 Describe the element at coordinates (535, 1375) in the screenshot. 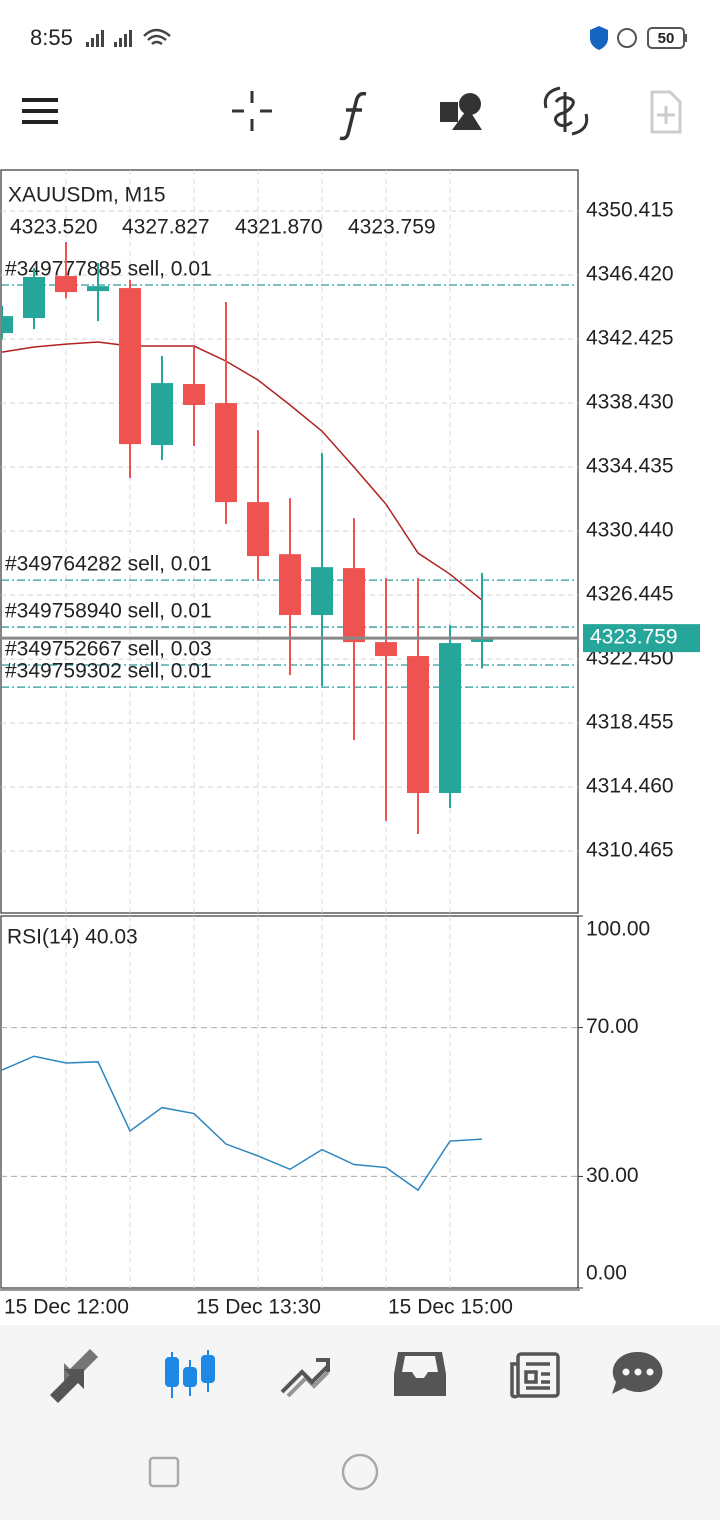

I see `nav-news` at that location.